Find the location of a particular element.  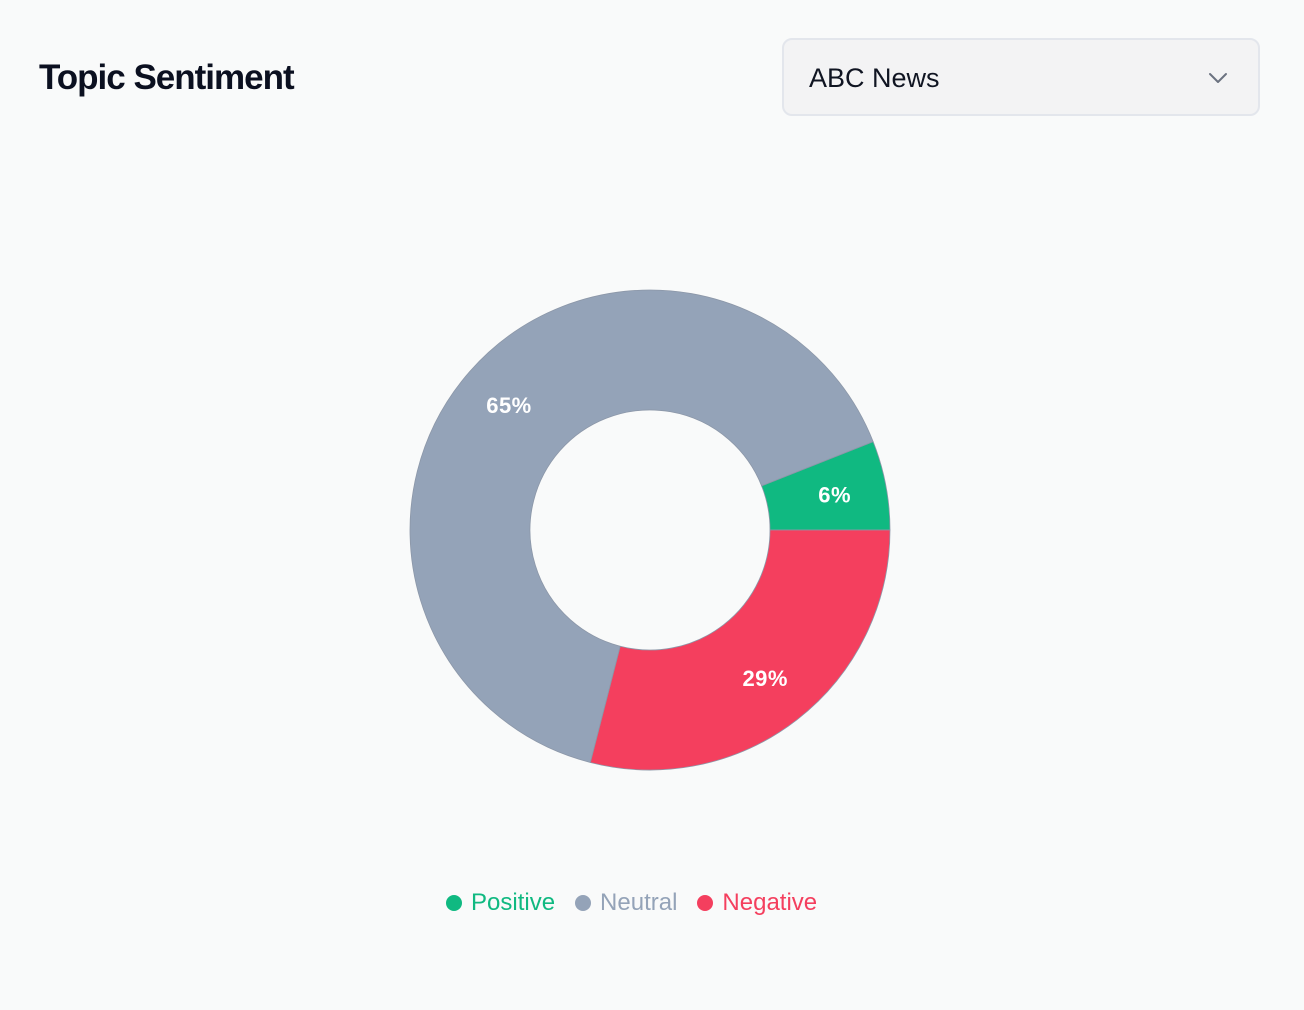

slice-label-negative: 29% is located at coordinates (765, 678).